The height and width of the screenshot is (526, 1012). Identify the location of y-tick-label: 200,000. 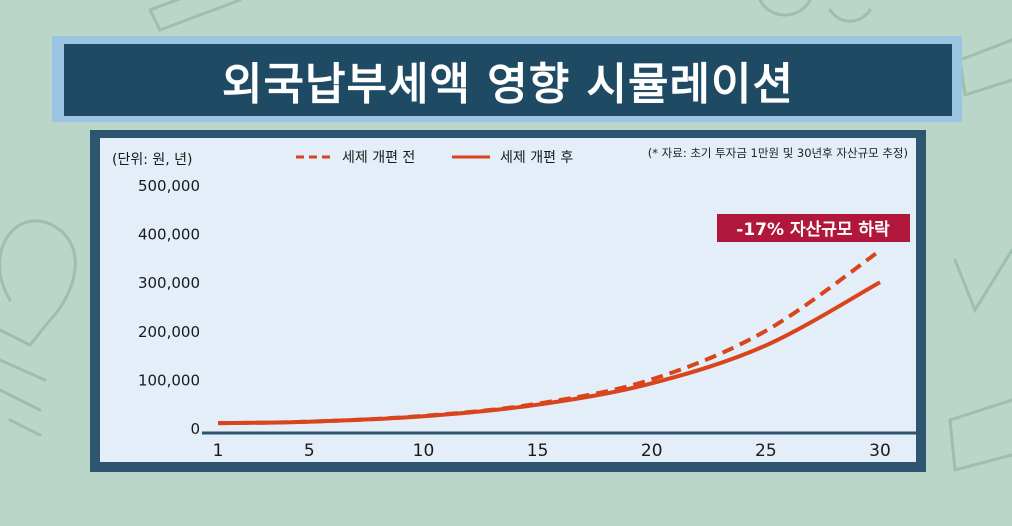
(169, 332).